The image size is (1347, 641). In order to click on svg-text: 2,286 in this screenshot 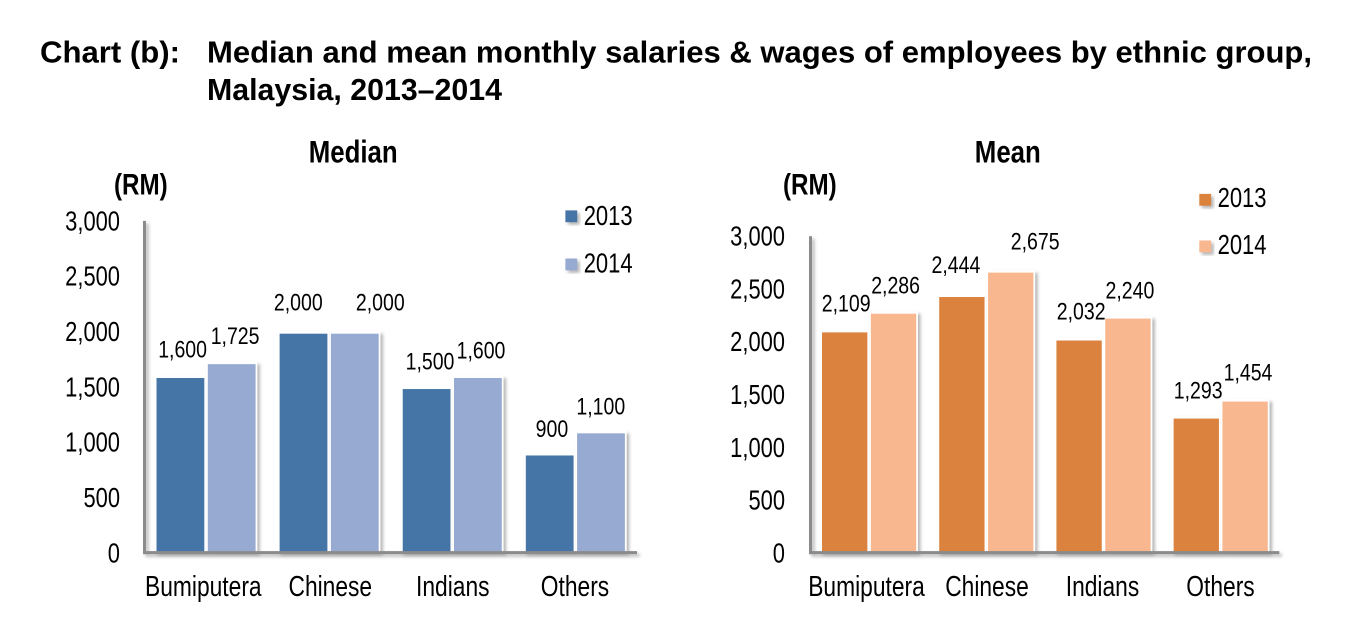, I will do `click(895, 285)`.